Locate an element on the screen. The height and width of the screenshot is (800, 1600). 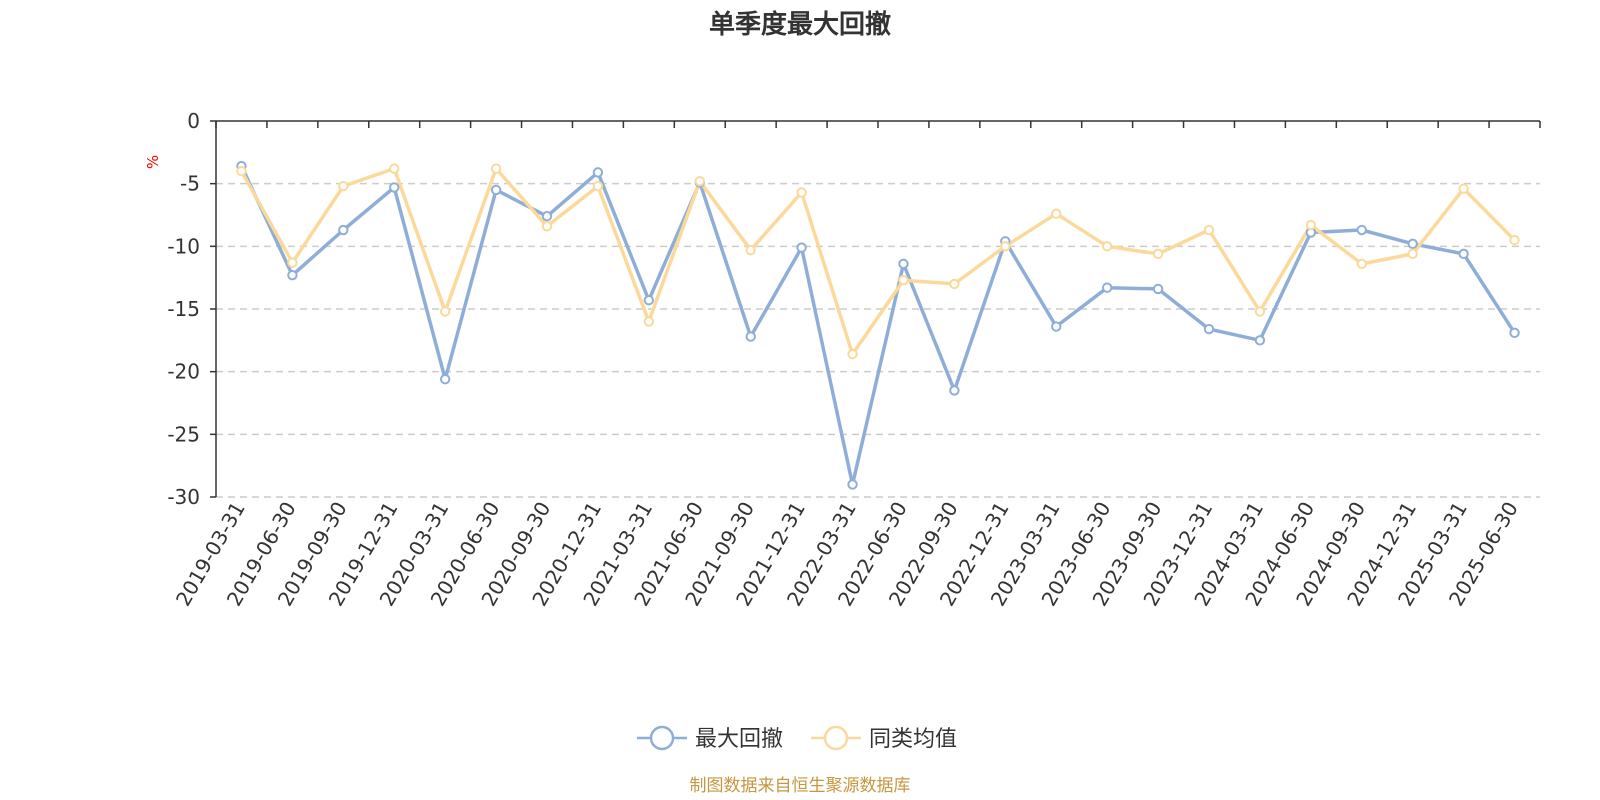
y-tick-label: 0 is located at coordinates (193, 121).